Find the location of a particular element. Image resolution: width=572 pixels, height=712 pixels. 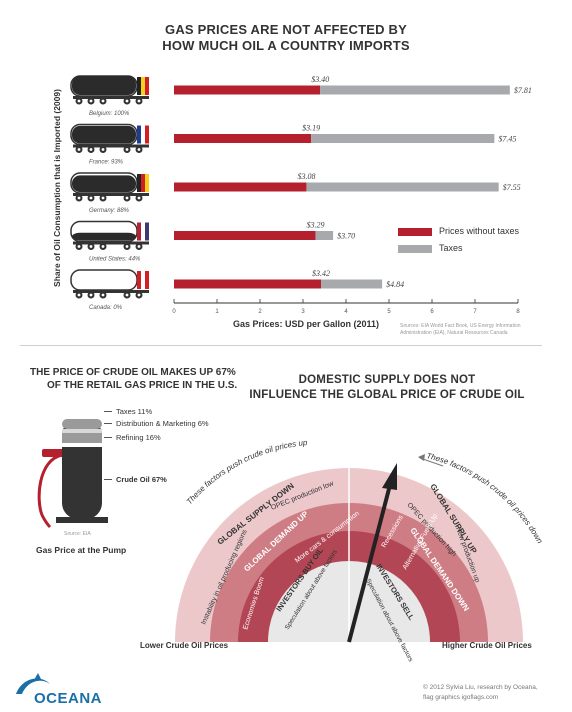

x-tick-label: 6 is located at coordinates (432, 312).